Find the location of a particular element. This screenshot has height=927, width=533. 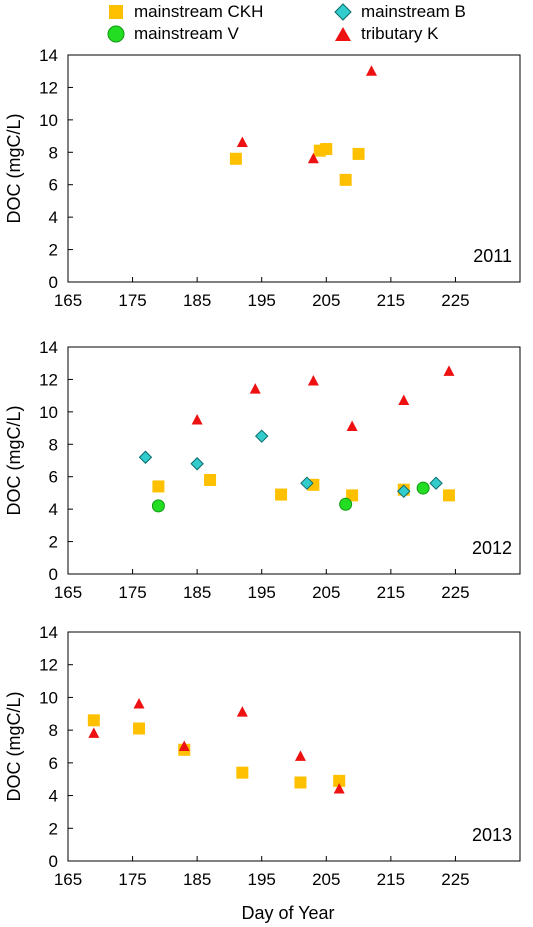

legend-swatch-circle is located at coordinates (116, 34).